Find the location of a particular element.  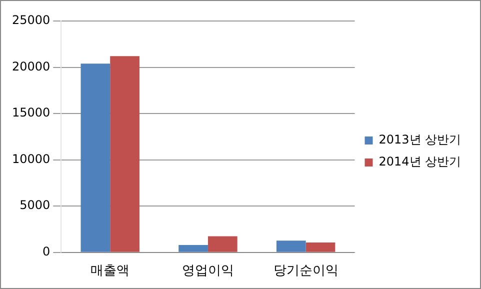

x-tick-label: 매출액 is located at coordinates (110, 271).